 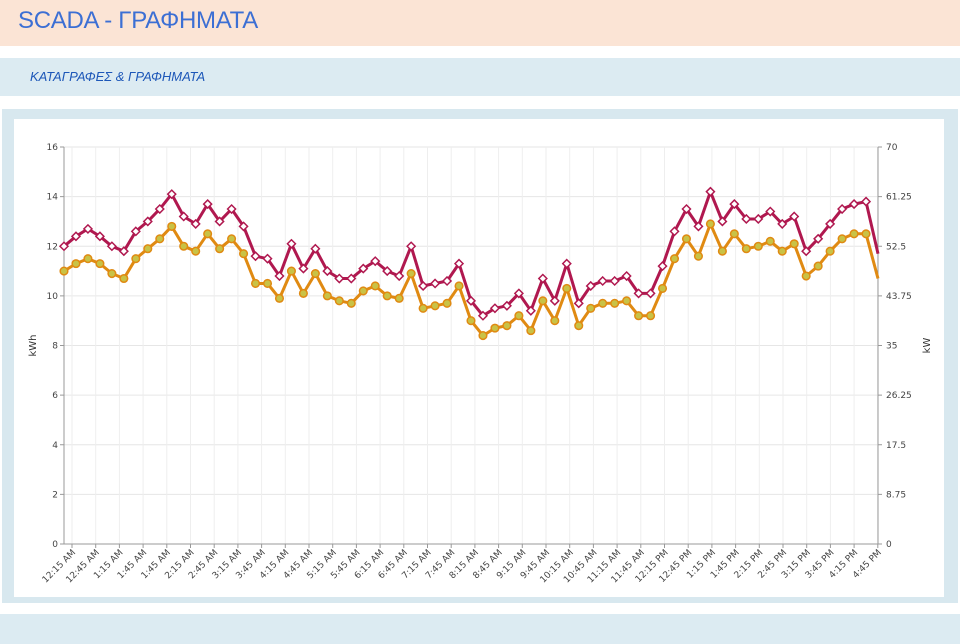 What do you see at coordinates (891, 347) in the screenshot?
I see `y2-tick-label: 35` at bounding box center [891, 347].